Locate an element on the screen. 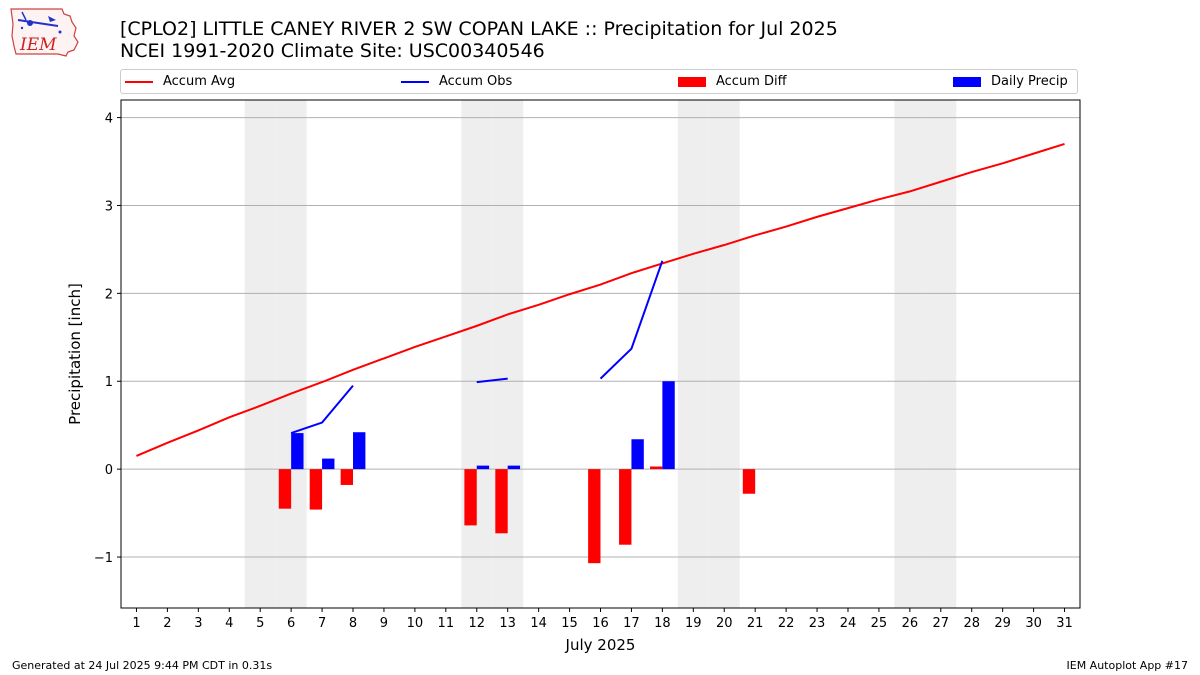  x-tick-label: 4 is located at coordinates (229, 623).